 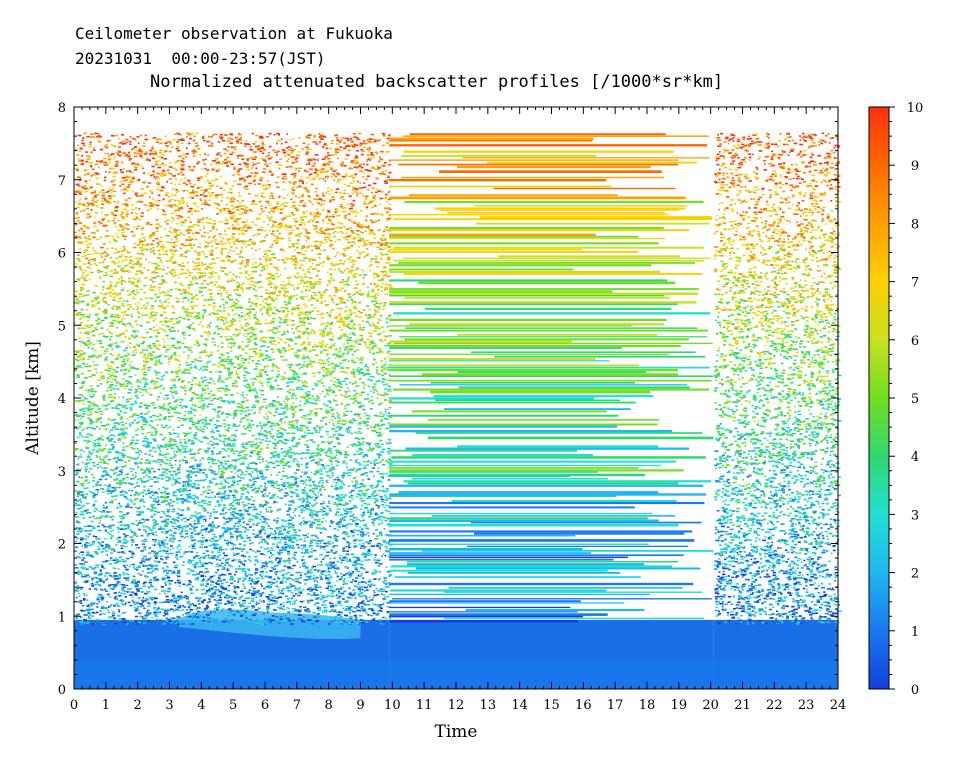 I want to click on colorbar-tick-label: 1, so click(x=915, y=632).